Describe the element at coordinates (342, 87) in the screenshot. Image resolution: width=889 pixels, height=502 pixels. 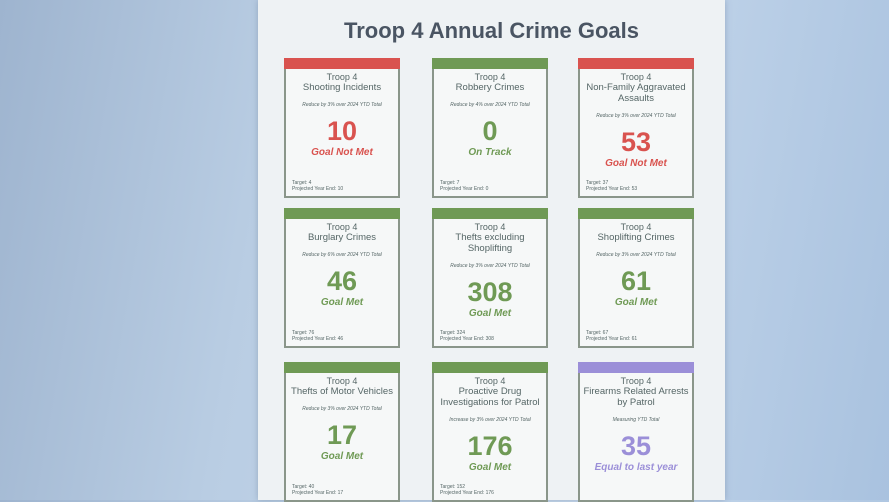
I see `card-name: Shooting Incidents` at that location.